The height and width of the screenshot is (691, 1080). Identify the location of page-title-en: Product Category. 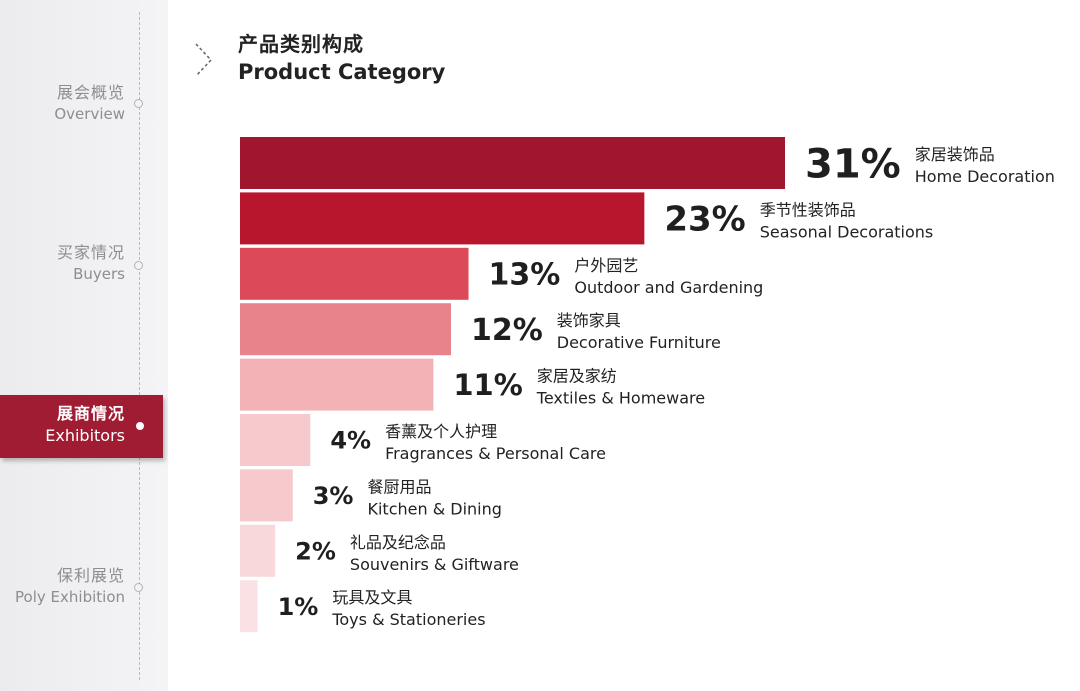
(342, 72).